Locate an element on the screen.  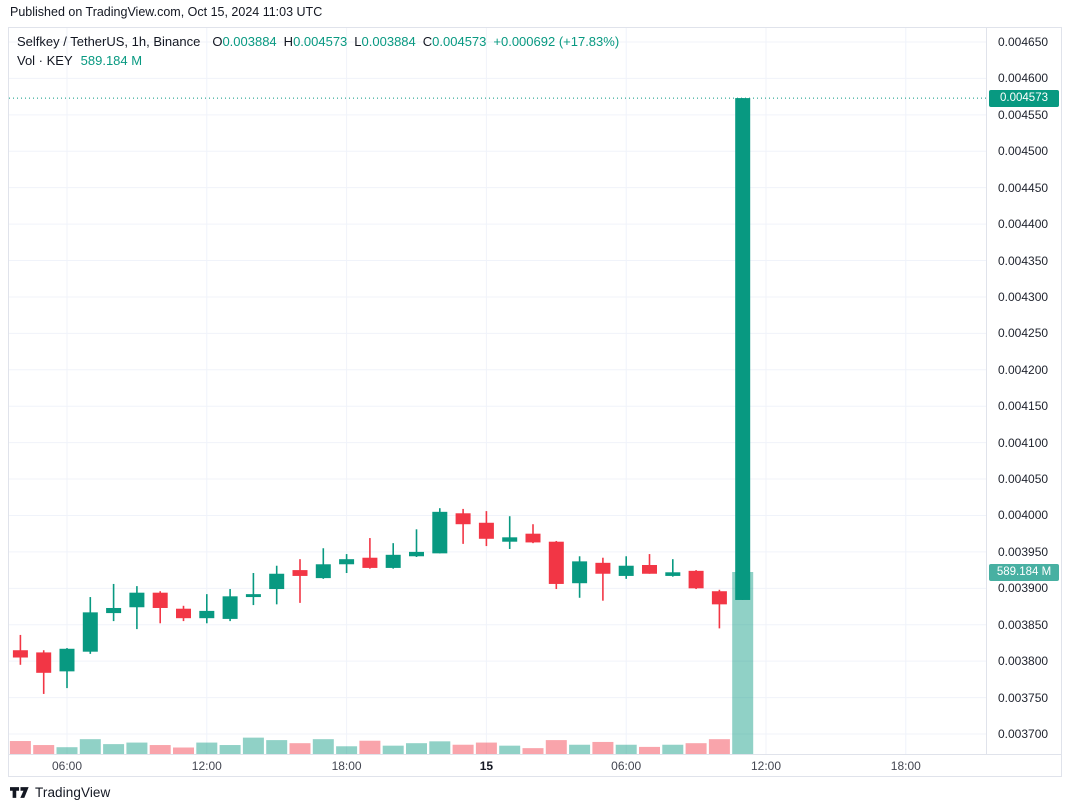
change-value: +0.000692 (+17.83%) is located at coordinates (556, 41).